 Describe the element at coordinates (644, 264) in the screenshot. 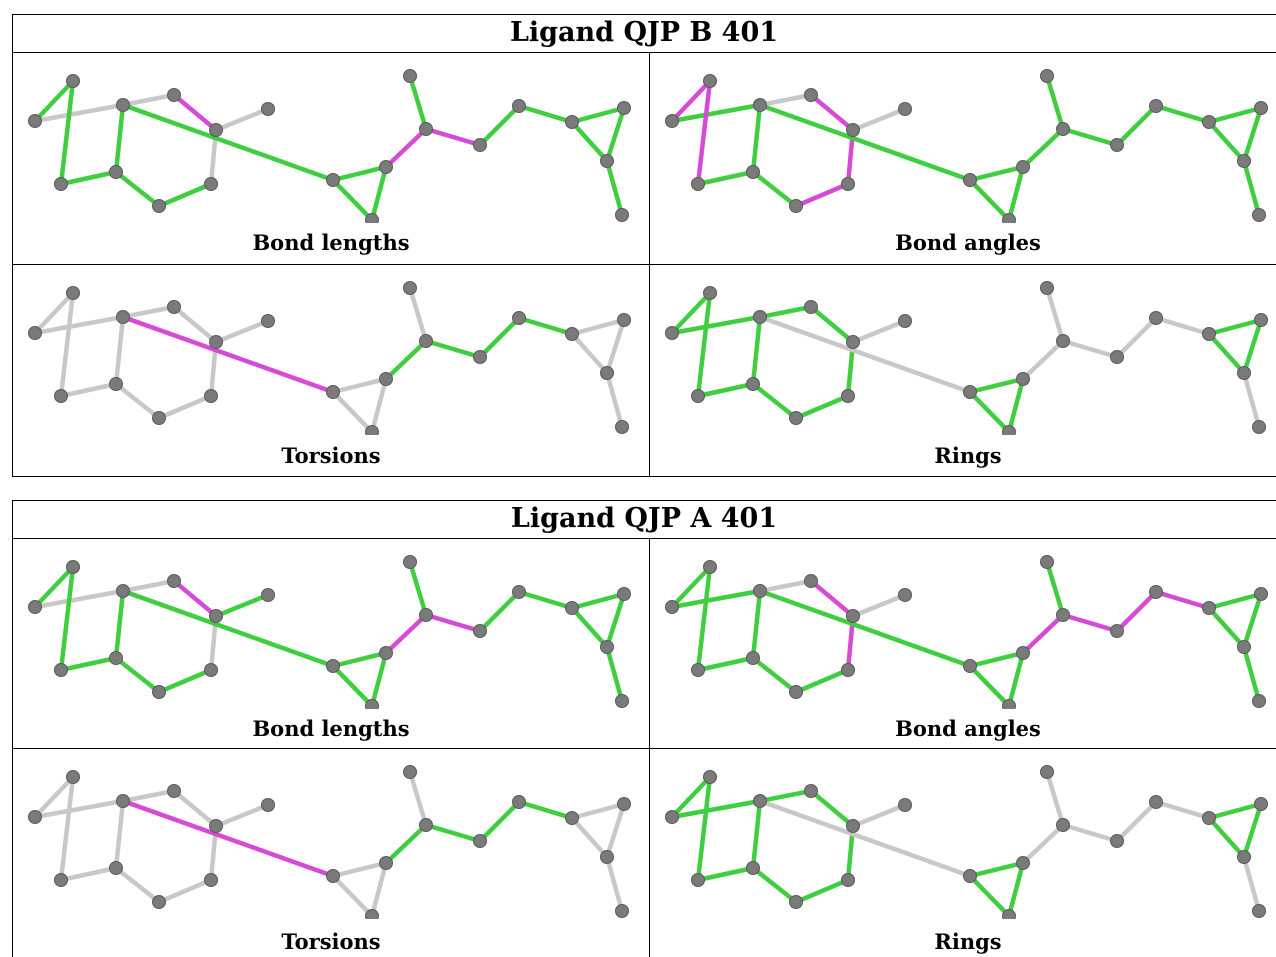

I see `row-divider` at that location.